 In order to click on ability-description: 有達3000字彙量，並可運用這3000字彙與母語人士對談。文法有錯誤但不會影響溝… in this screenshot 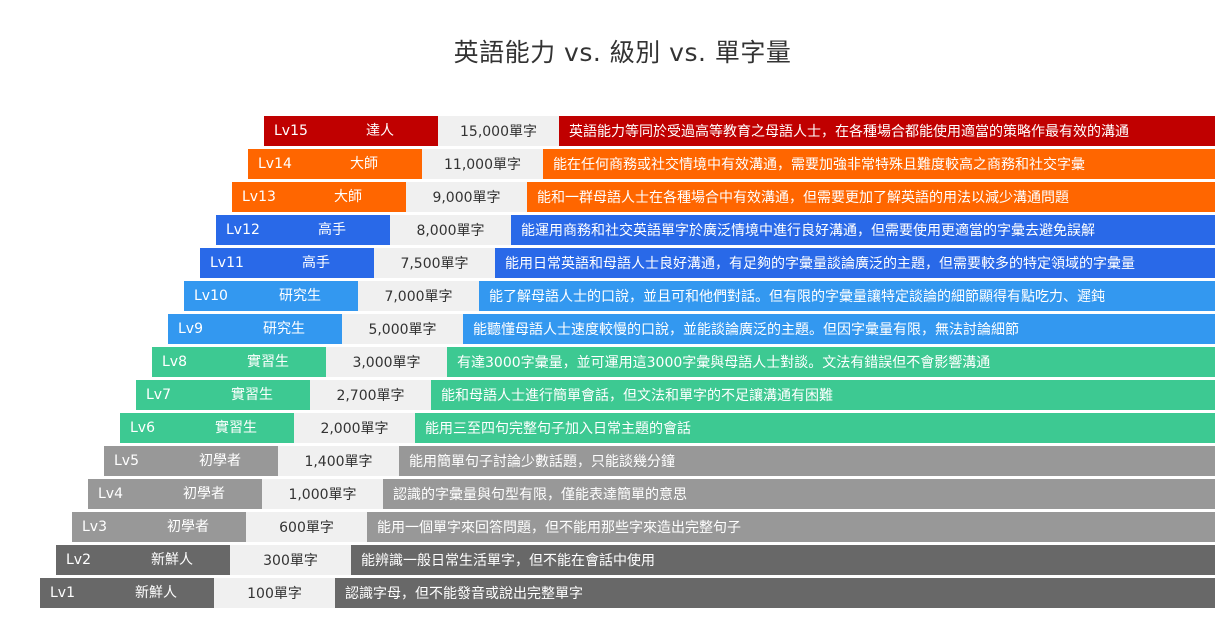, I will do `click(831, 362)`.